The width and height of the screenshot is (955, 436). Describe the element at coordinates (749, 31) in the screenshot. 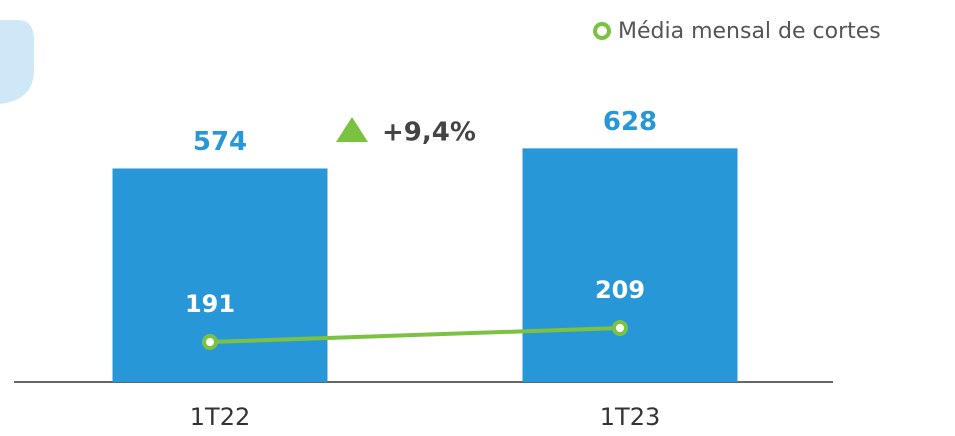

I see `legend-label: Média mensal de cortes` at that location.